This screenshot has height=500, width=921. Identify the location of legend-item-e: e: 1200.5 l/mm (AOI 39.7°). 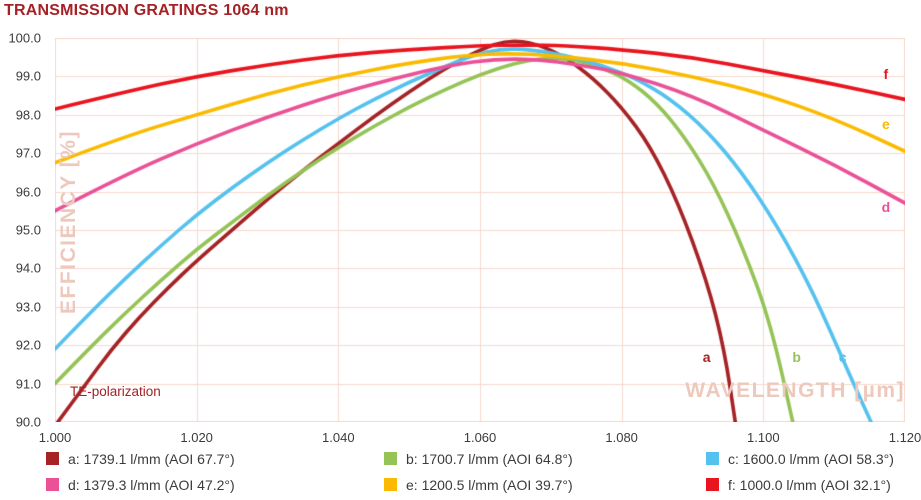
(545, 484).